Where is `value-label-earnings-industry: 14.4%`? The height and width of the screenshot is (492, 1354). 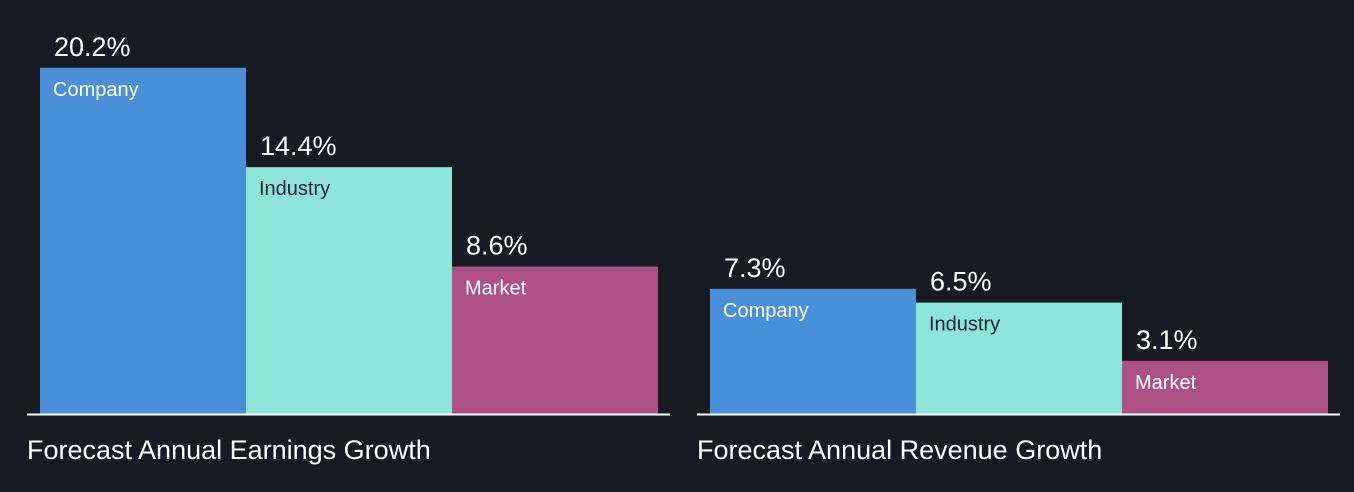
value-label-earnings-industry: 14.4% is located at coordinates (298, 146).